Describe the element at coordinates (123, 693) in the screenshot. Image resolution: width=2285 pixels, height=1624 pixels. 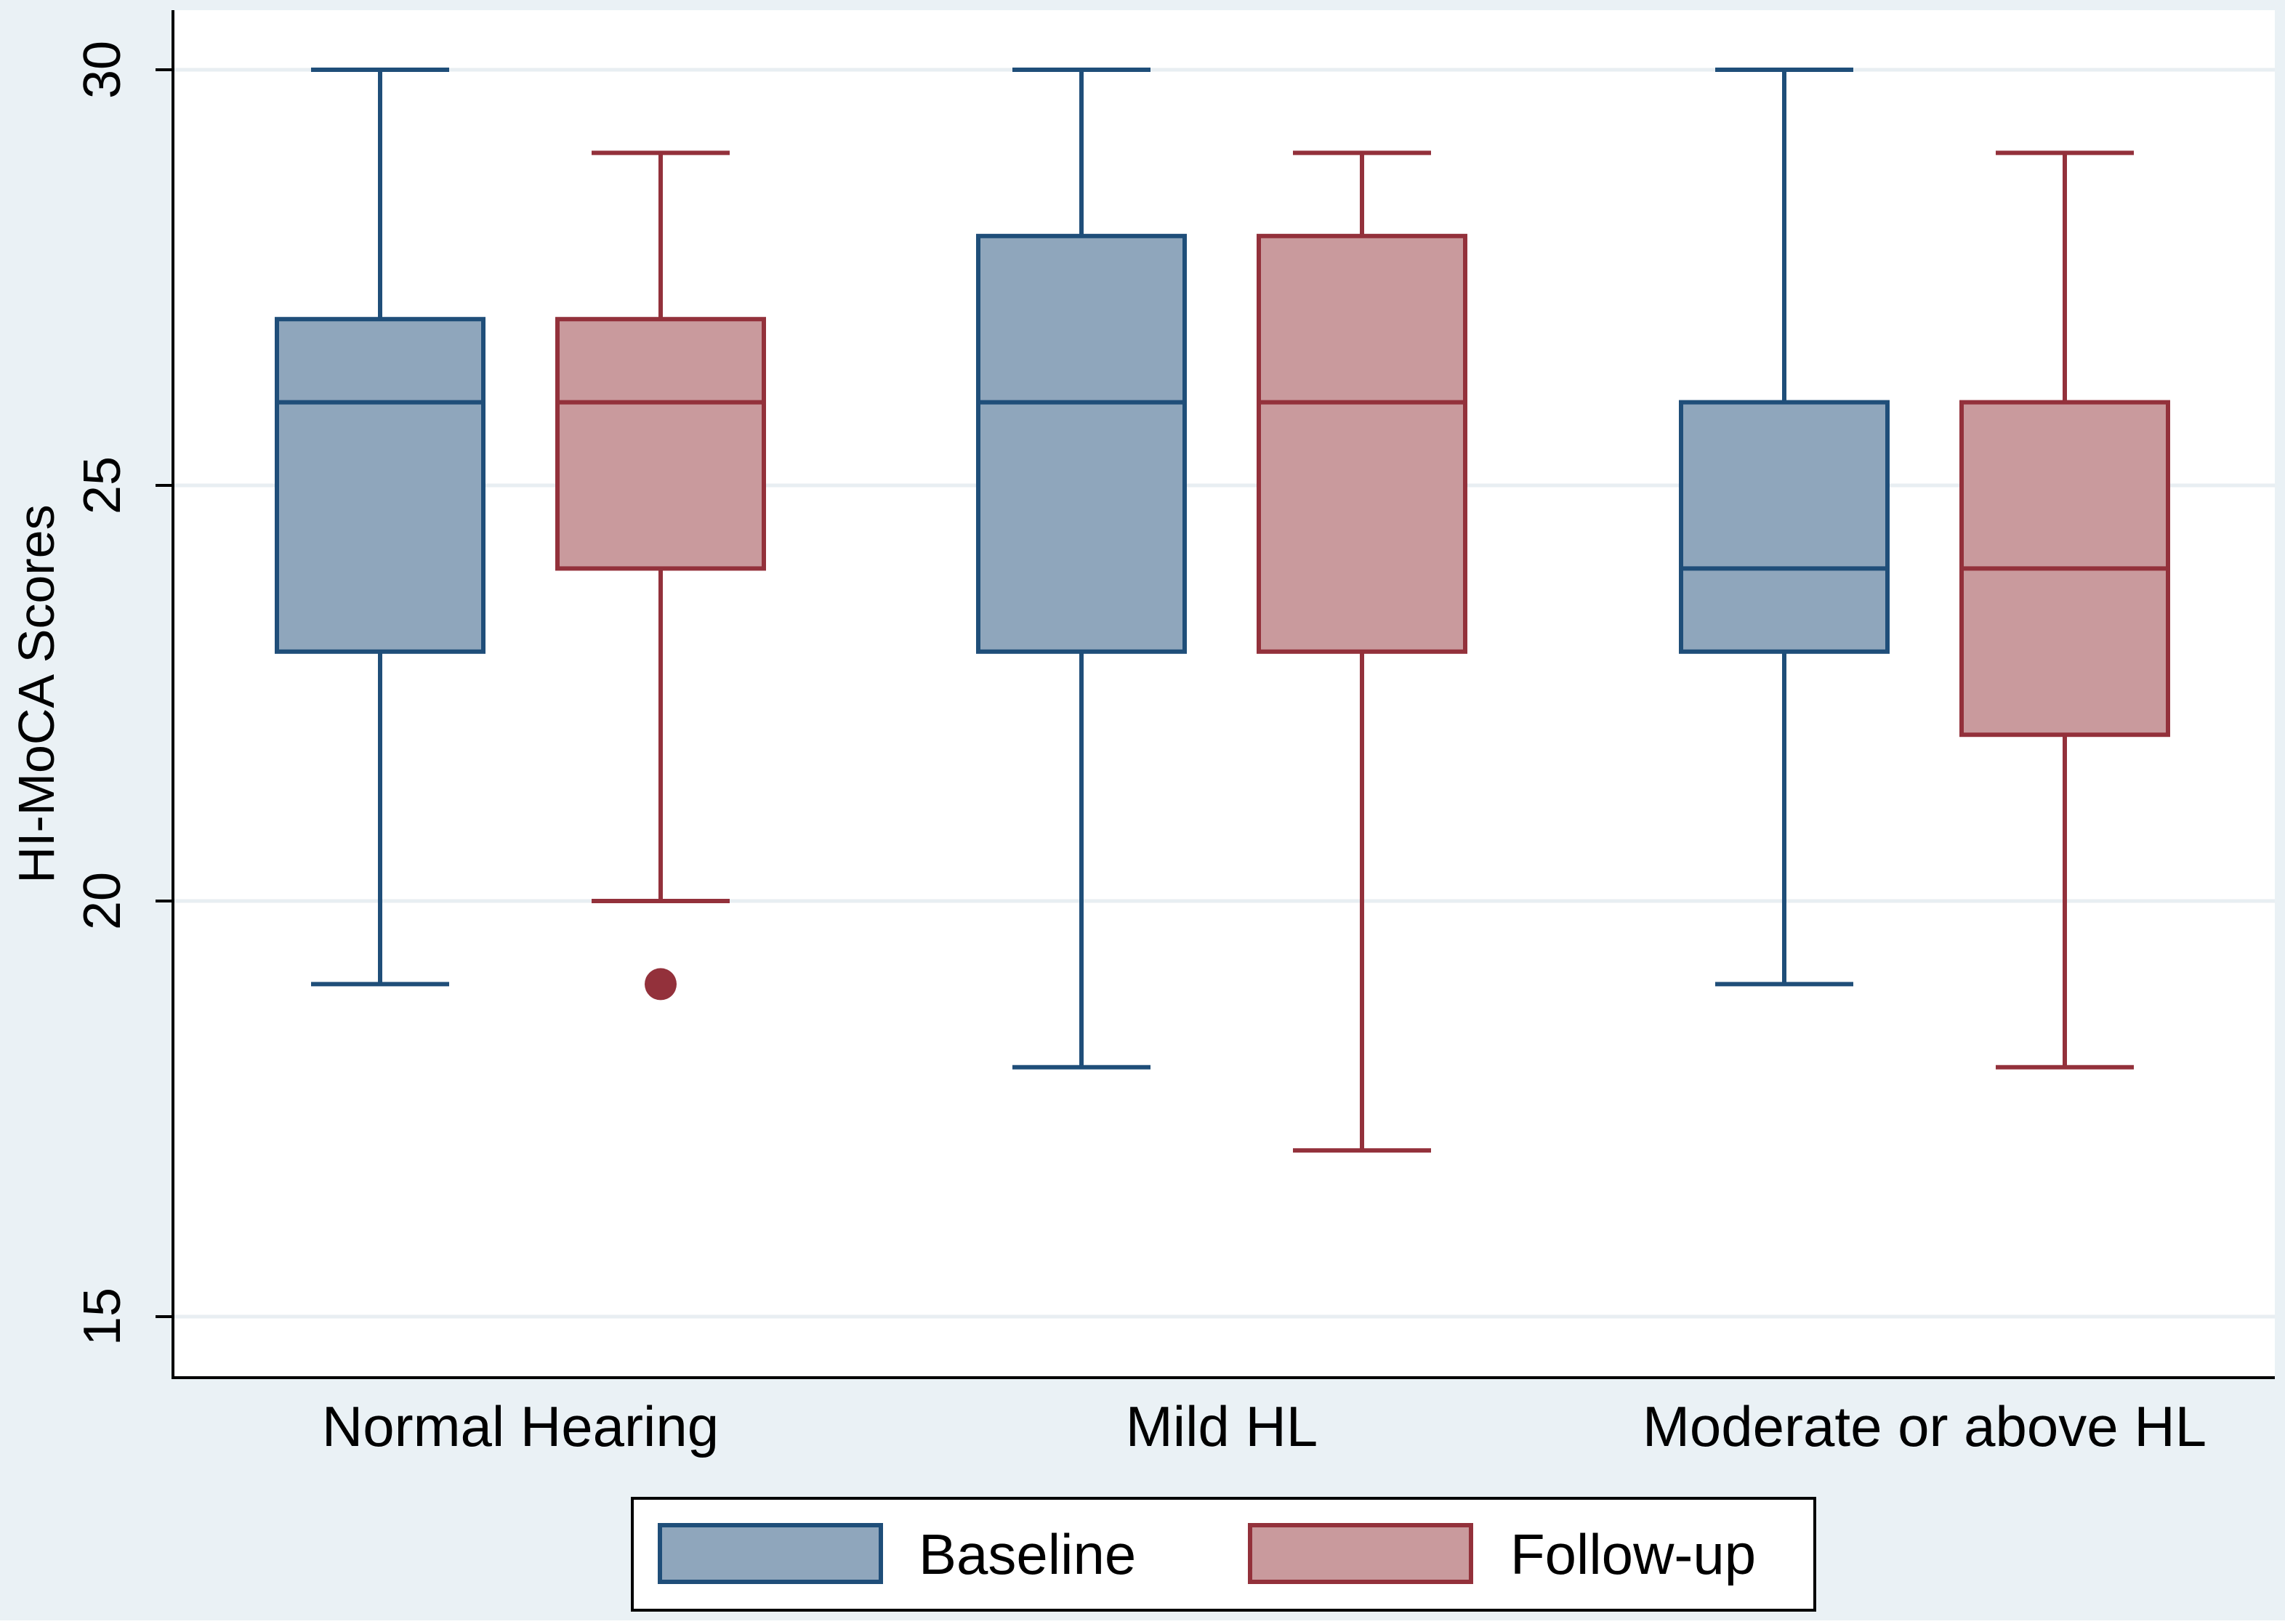
I see `y-ticks: 15 20 25 30` at that location.